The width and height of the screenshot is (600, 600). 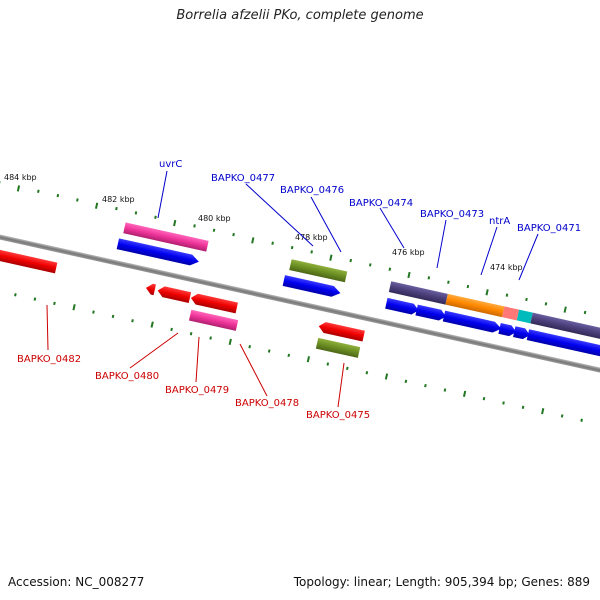 I want to click on label-BAPKO-0477: BAPKO_0477, so click(x=243, y=178).